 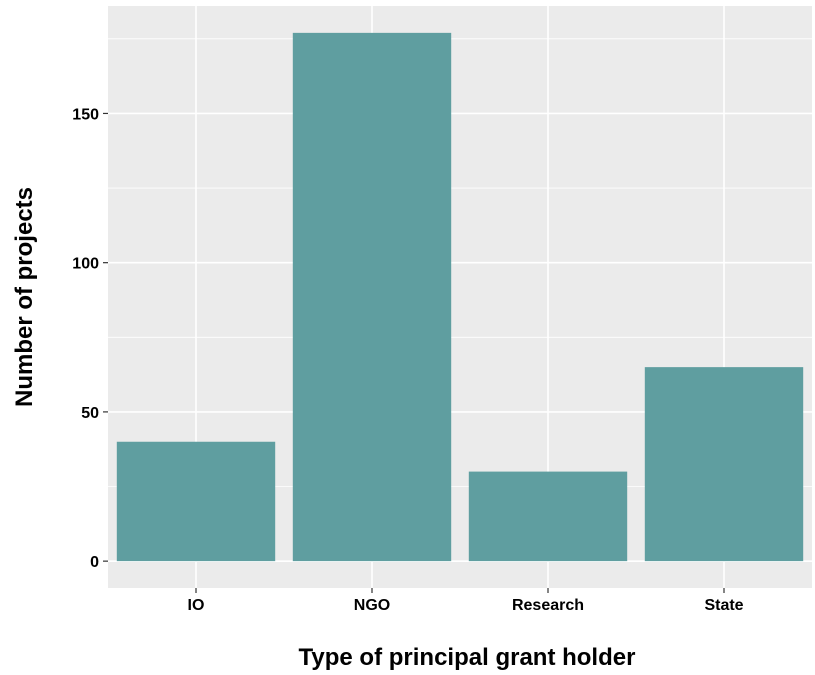 What do you see at coordinates (85, 264) in the screenshot?
I see `y-tick-label: 100` at bounding box center [85, 264].